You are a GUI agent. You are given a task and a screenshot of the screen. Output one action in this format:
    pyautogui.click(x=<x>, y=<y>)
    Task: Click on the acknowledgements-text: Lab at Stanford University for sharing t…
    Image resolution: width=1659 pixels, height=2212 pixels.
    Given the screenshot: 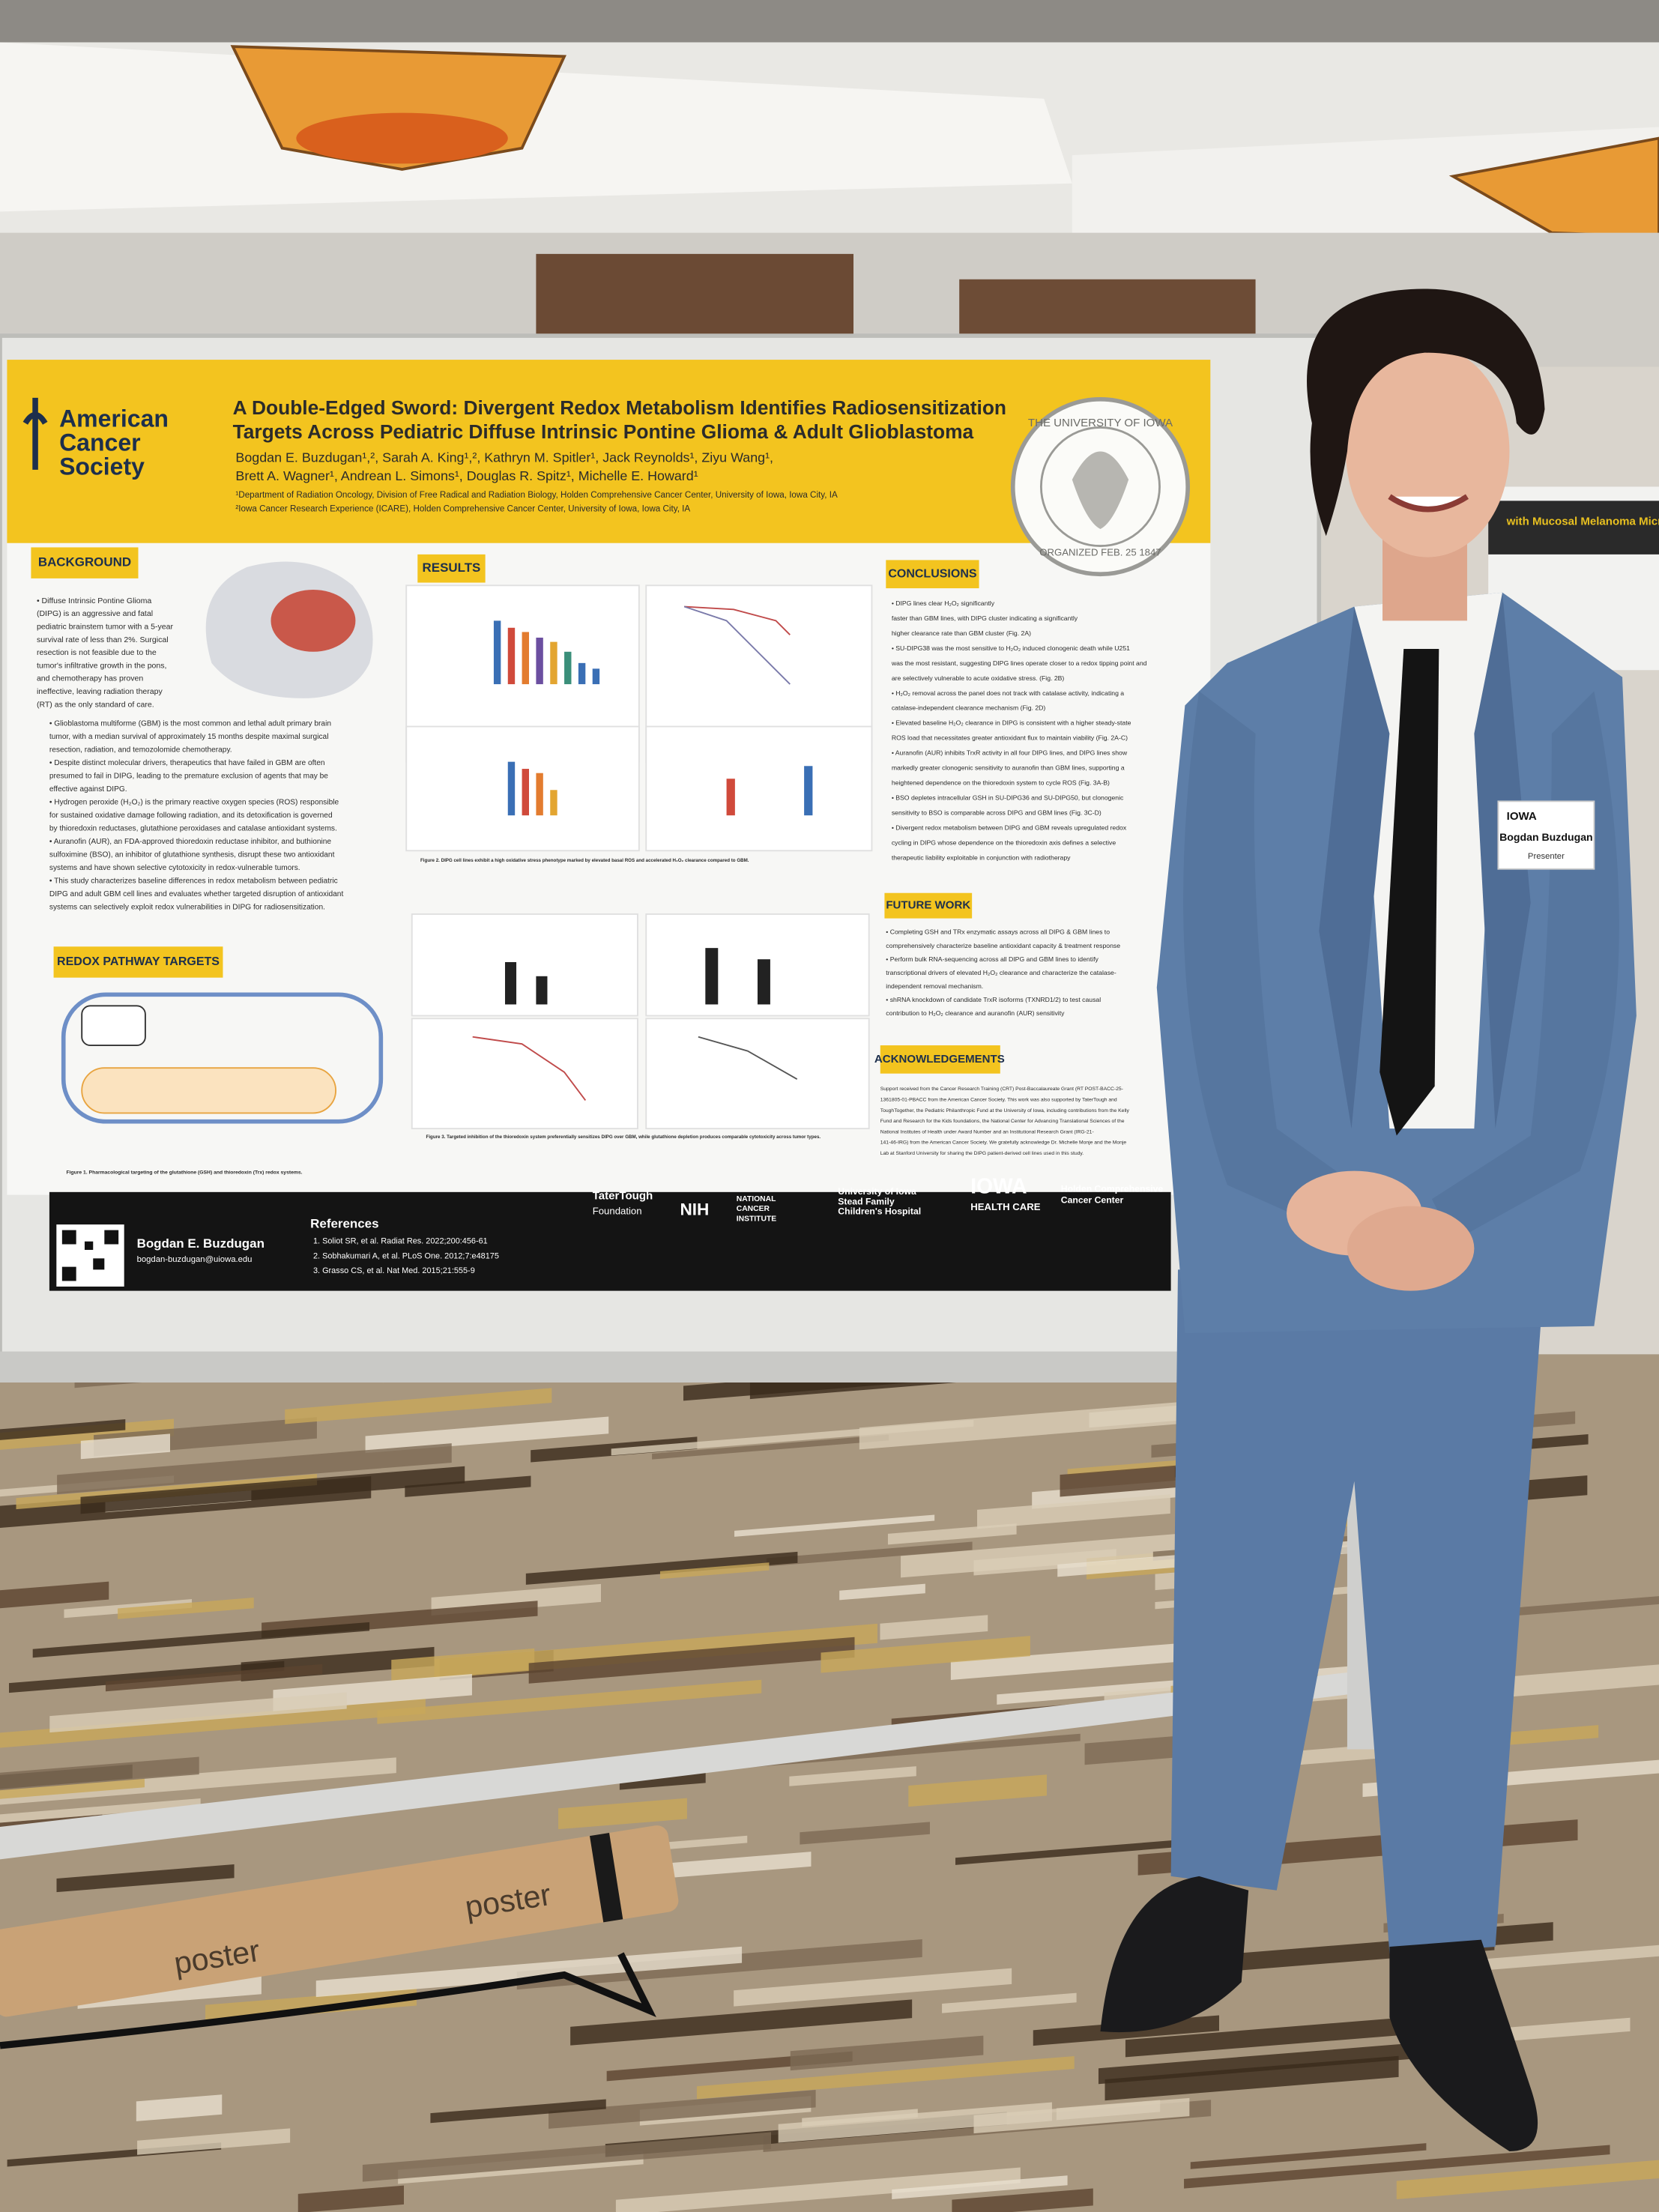 What is the action you would take?
    pyautogui.click(x=982, y=1154)
    